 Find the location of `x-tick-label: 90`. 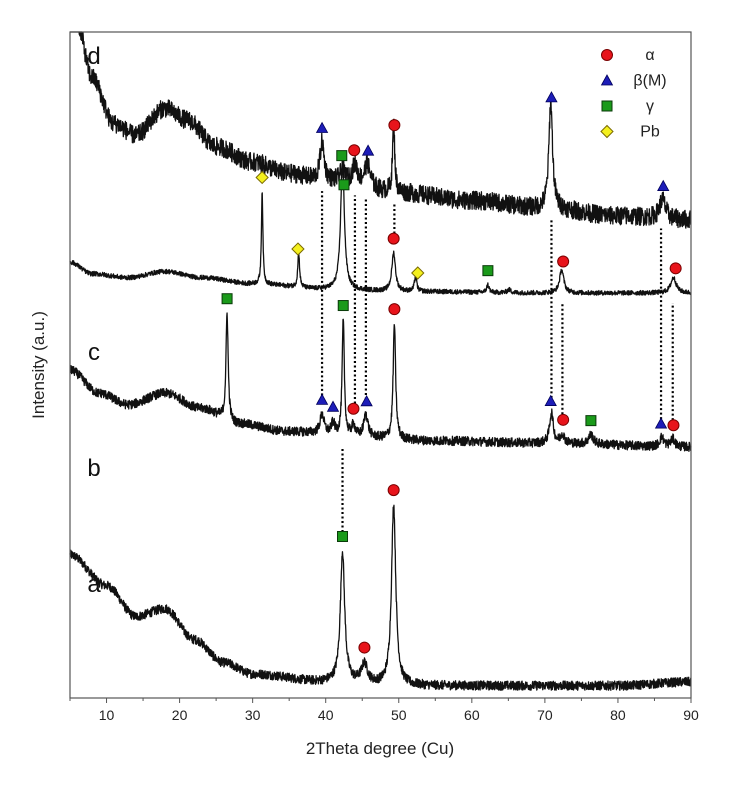

x-tick-label: 90 is located at coordinates (691, 715).